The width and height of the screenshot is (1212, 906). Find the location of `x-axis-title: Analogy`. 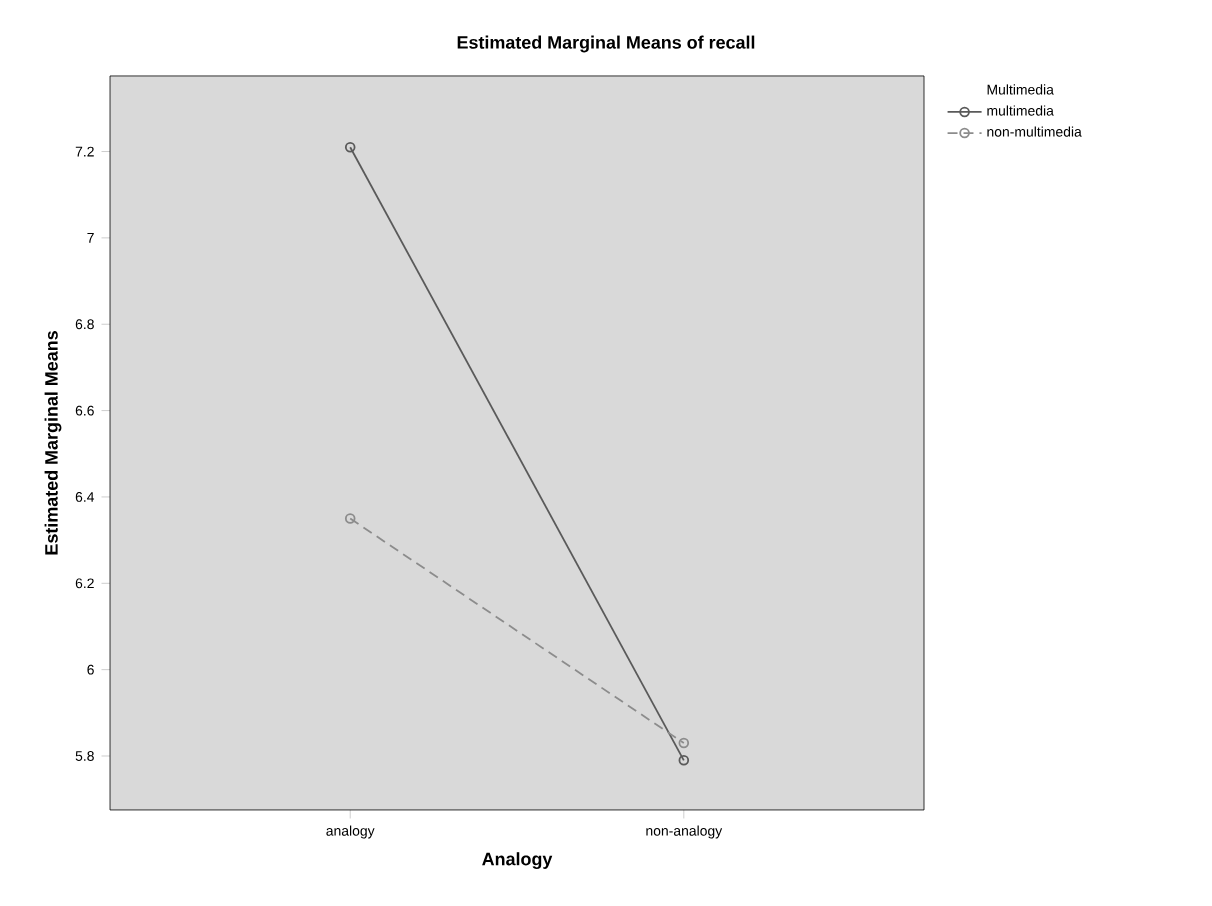

x-axis-title: Analogy is located at coordinates (517, 860).